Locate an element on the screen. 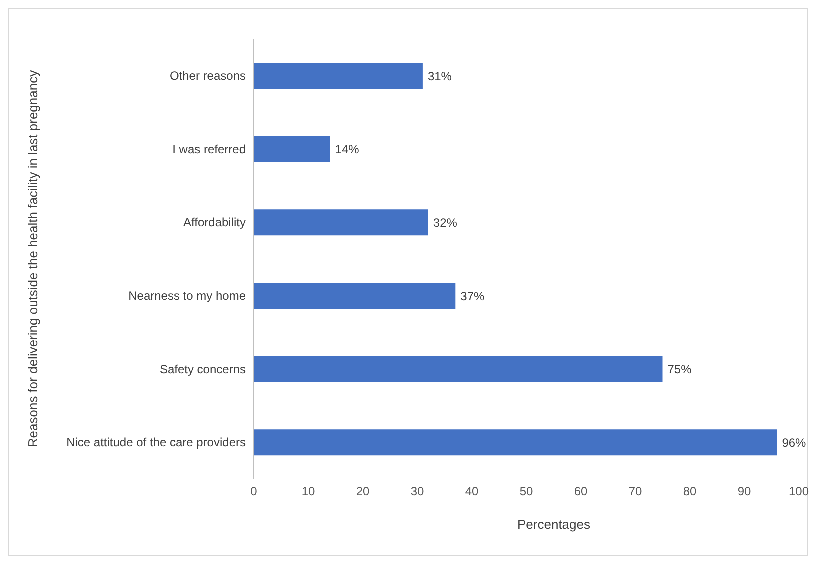  y-tick-label: I was referred is located at coordinates (209, 149).